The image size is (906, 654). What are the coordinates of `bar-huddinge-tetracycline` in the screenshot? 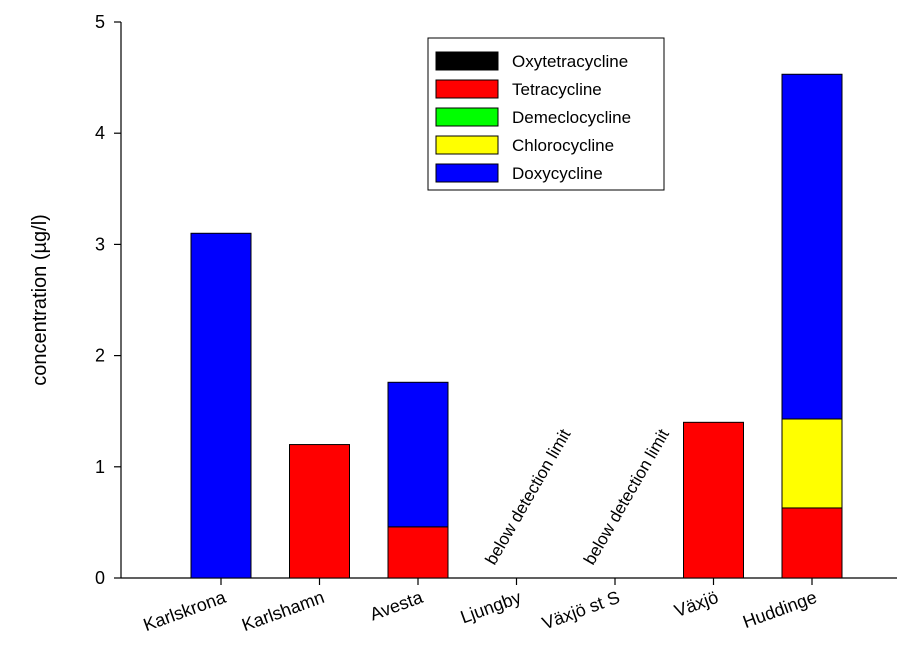 It's located at (812, 543).